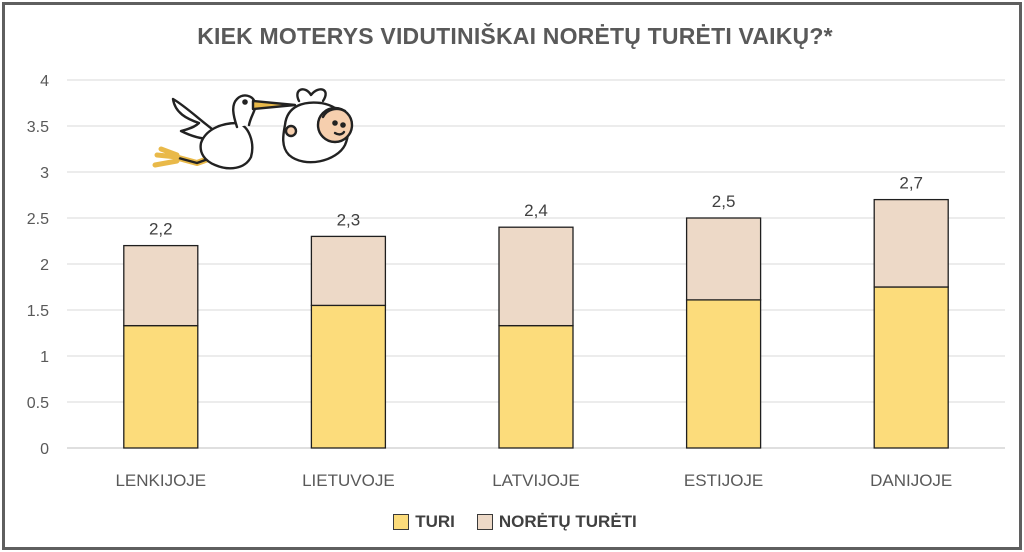  I want to click on data-label: 2,2, so click(161, 229).